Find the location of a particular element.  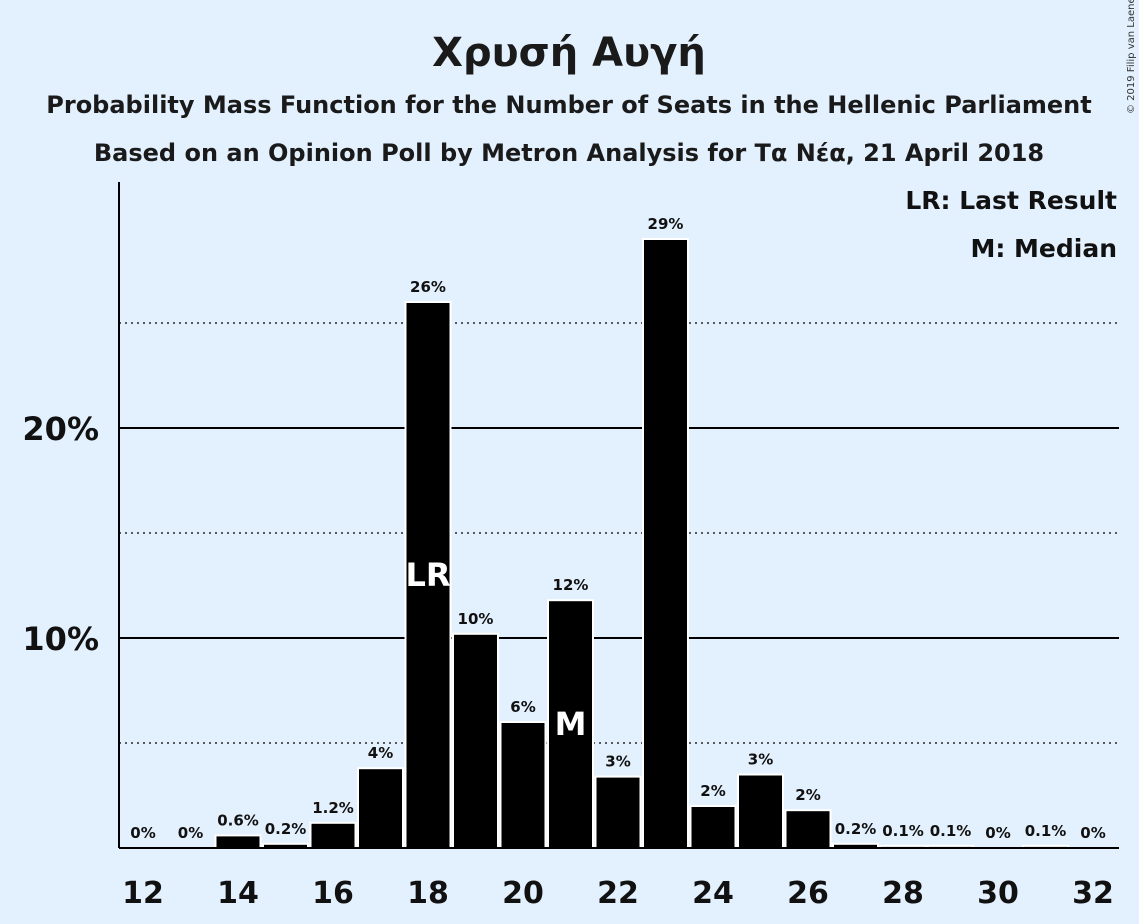

data-label-seats-20: 6% is located at coordinates (522, 707).